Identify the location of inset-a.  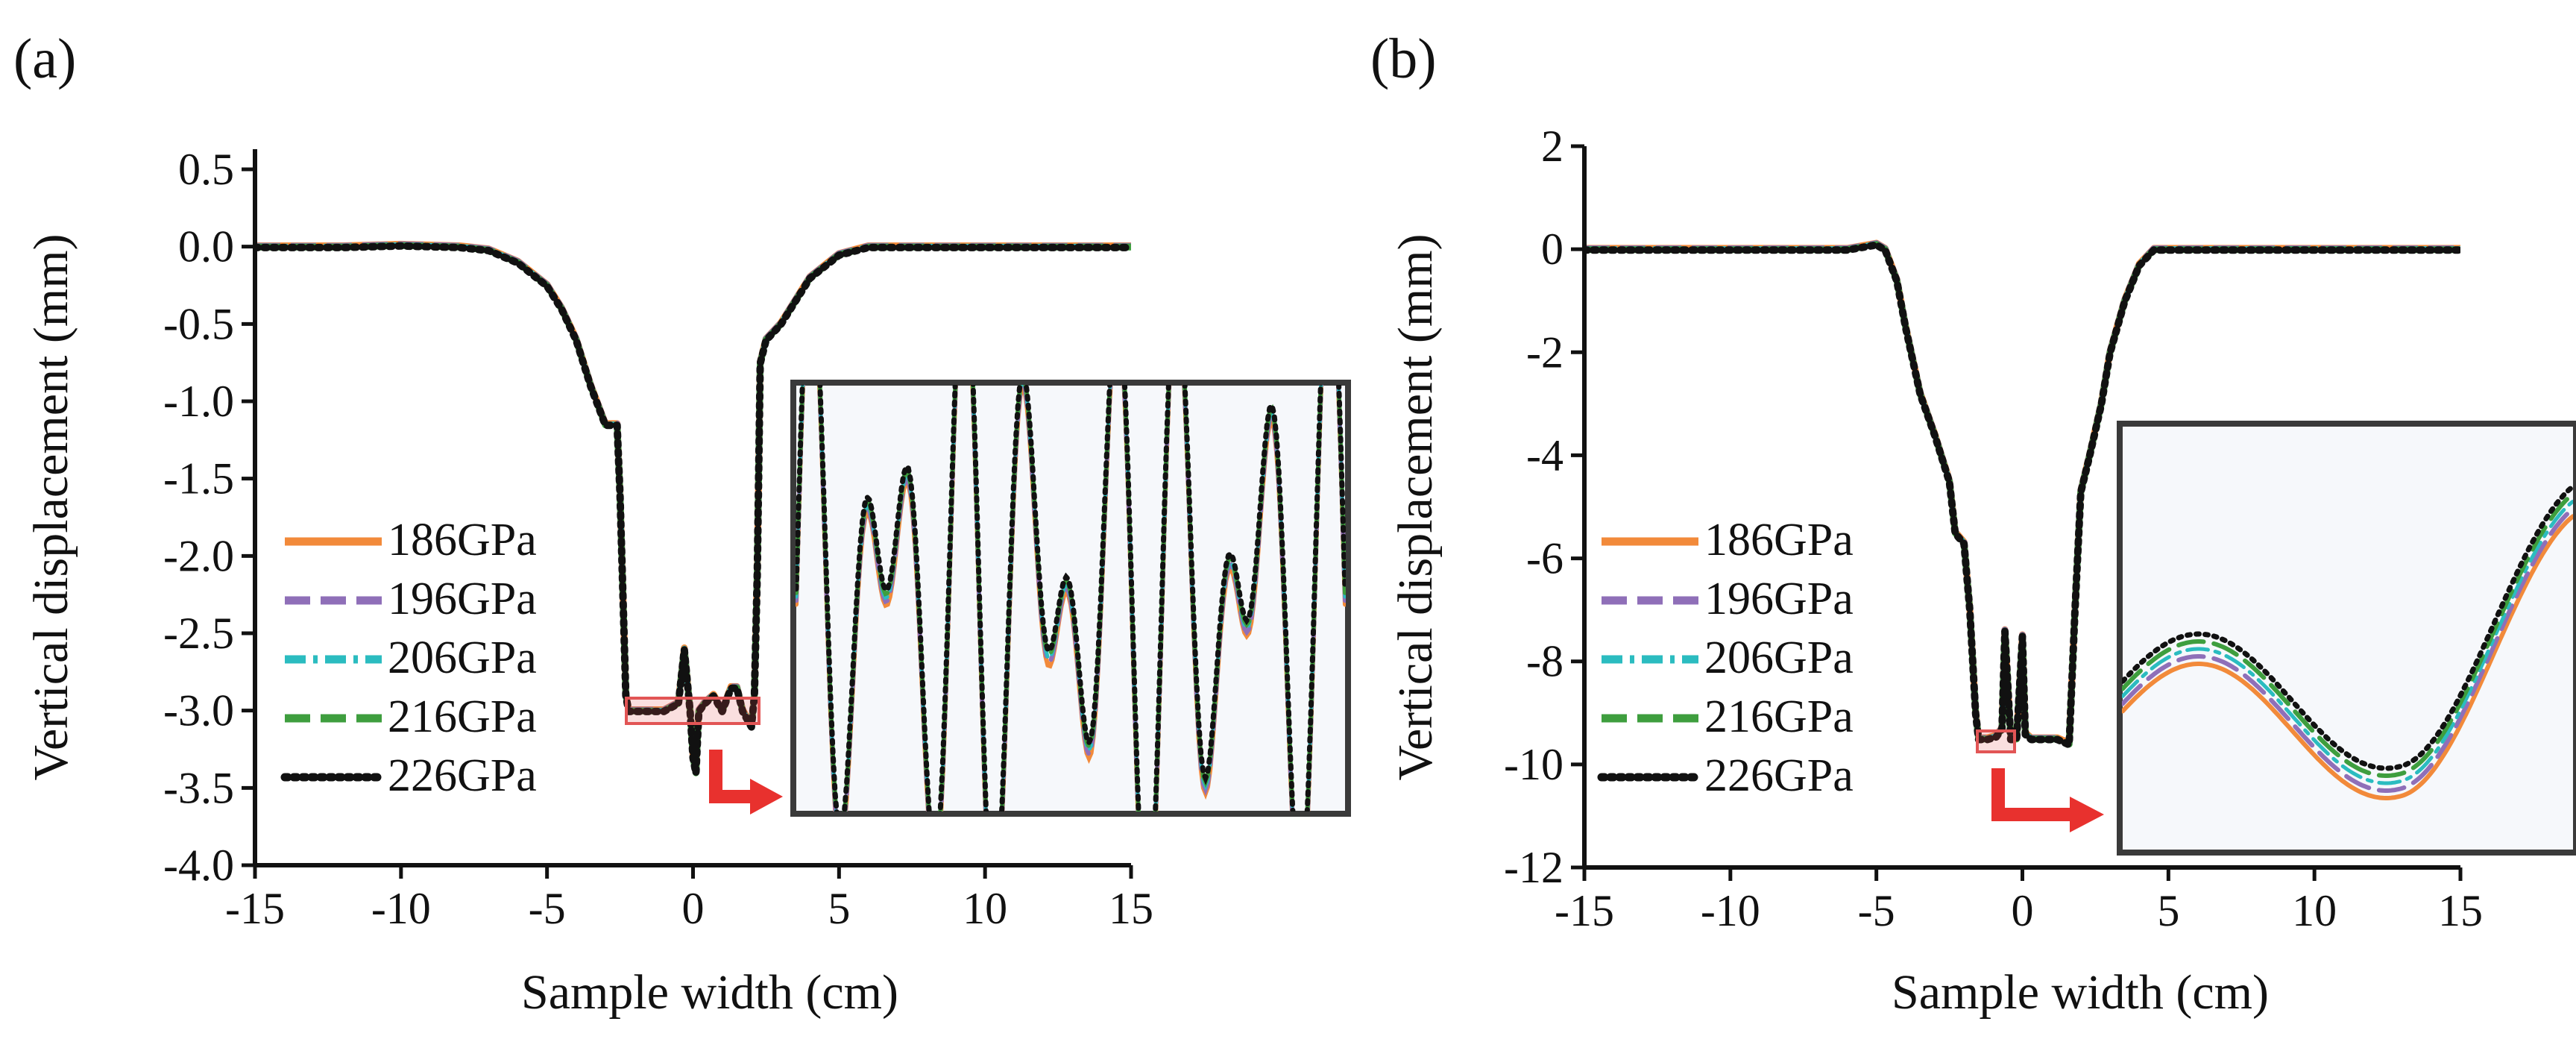
(1070, 598).